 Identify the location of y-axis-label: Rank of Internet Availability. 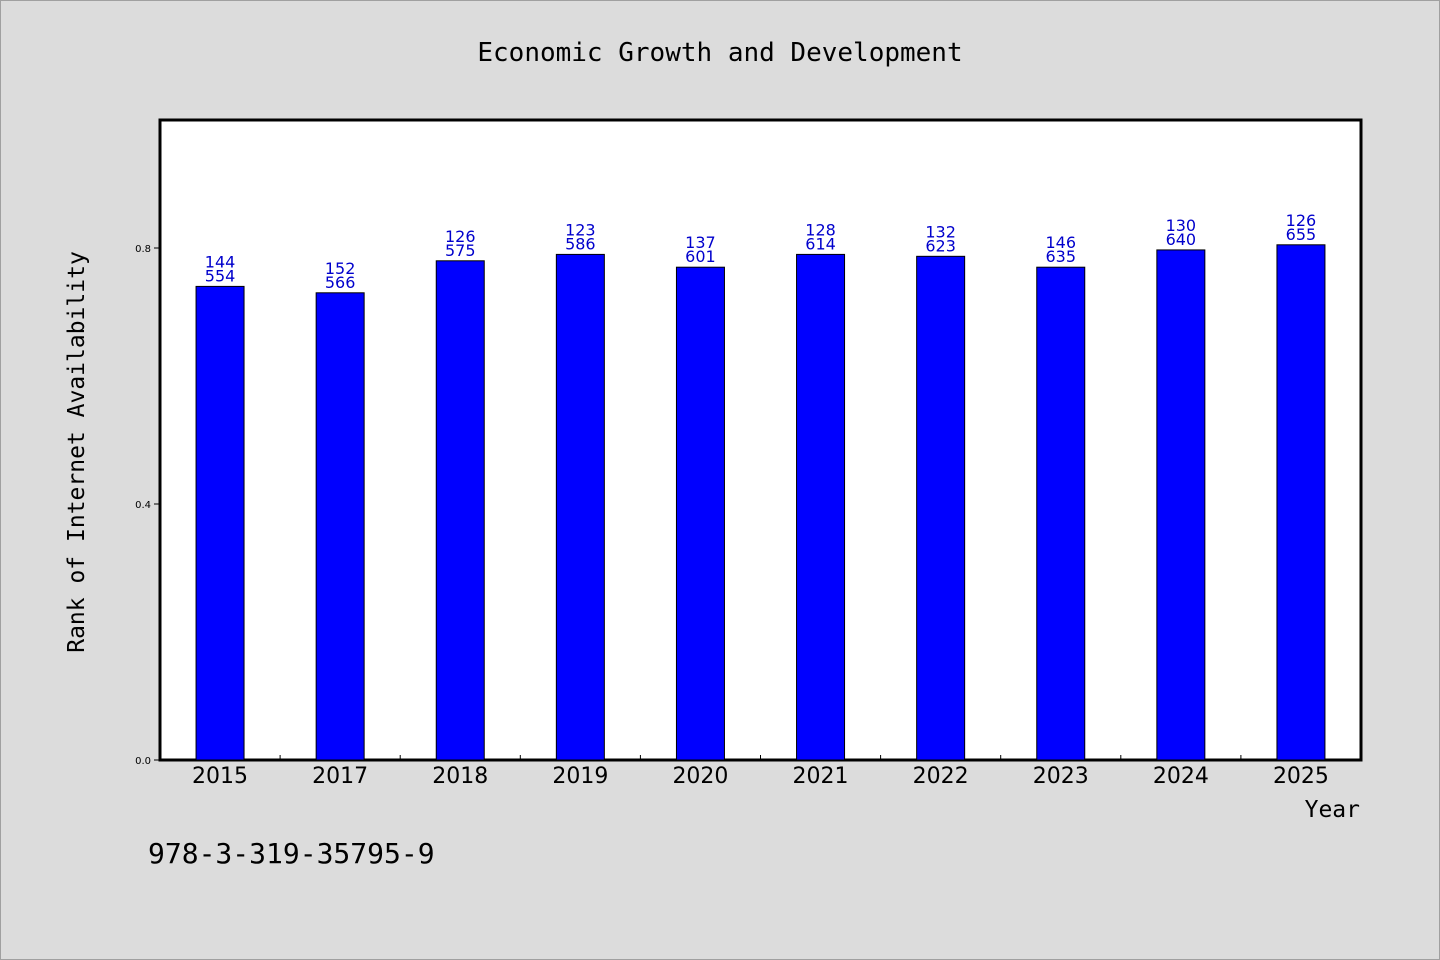
(77, 452).